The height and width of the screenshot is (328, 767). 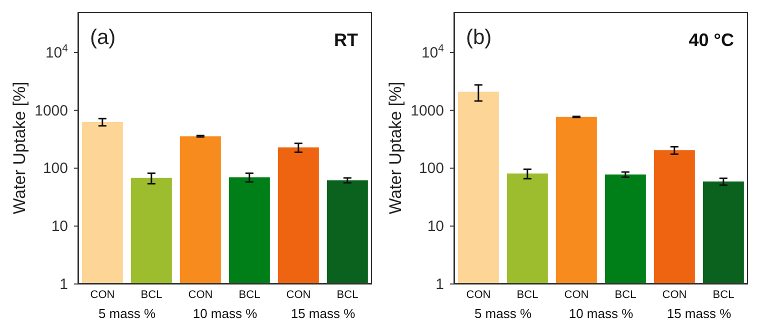 What do you see at coordinates (346, 40) in the screenshot?
I see `text: RT` at bounding box center [346, 40].